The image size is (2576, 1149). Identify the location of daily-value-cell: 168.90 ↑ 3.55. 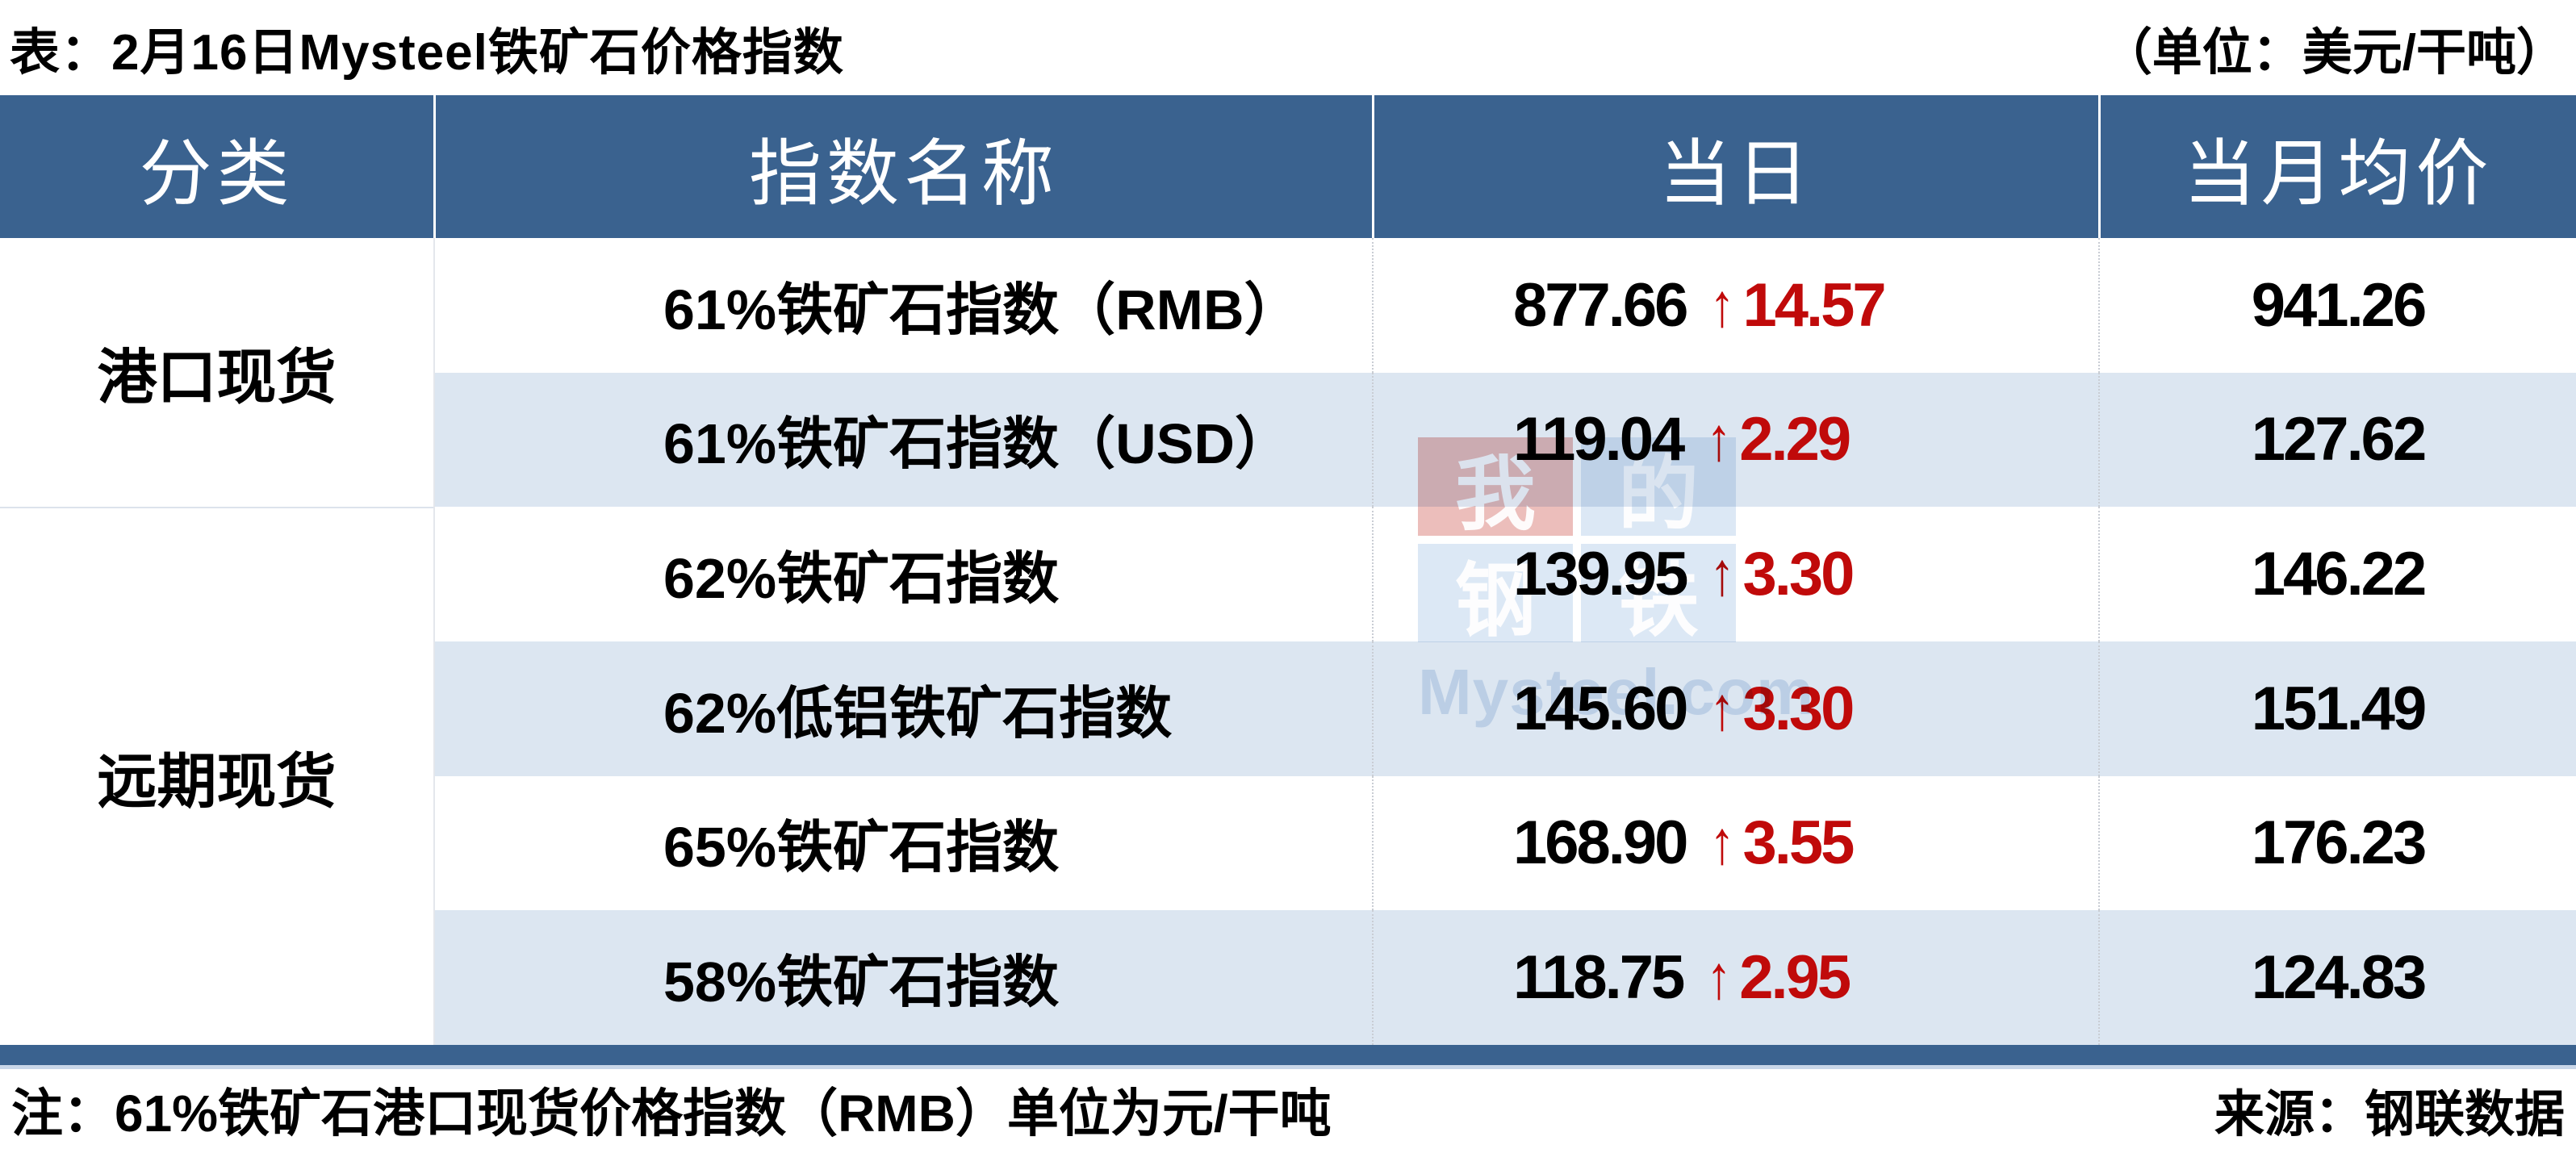
(1735, 843).